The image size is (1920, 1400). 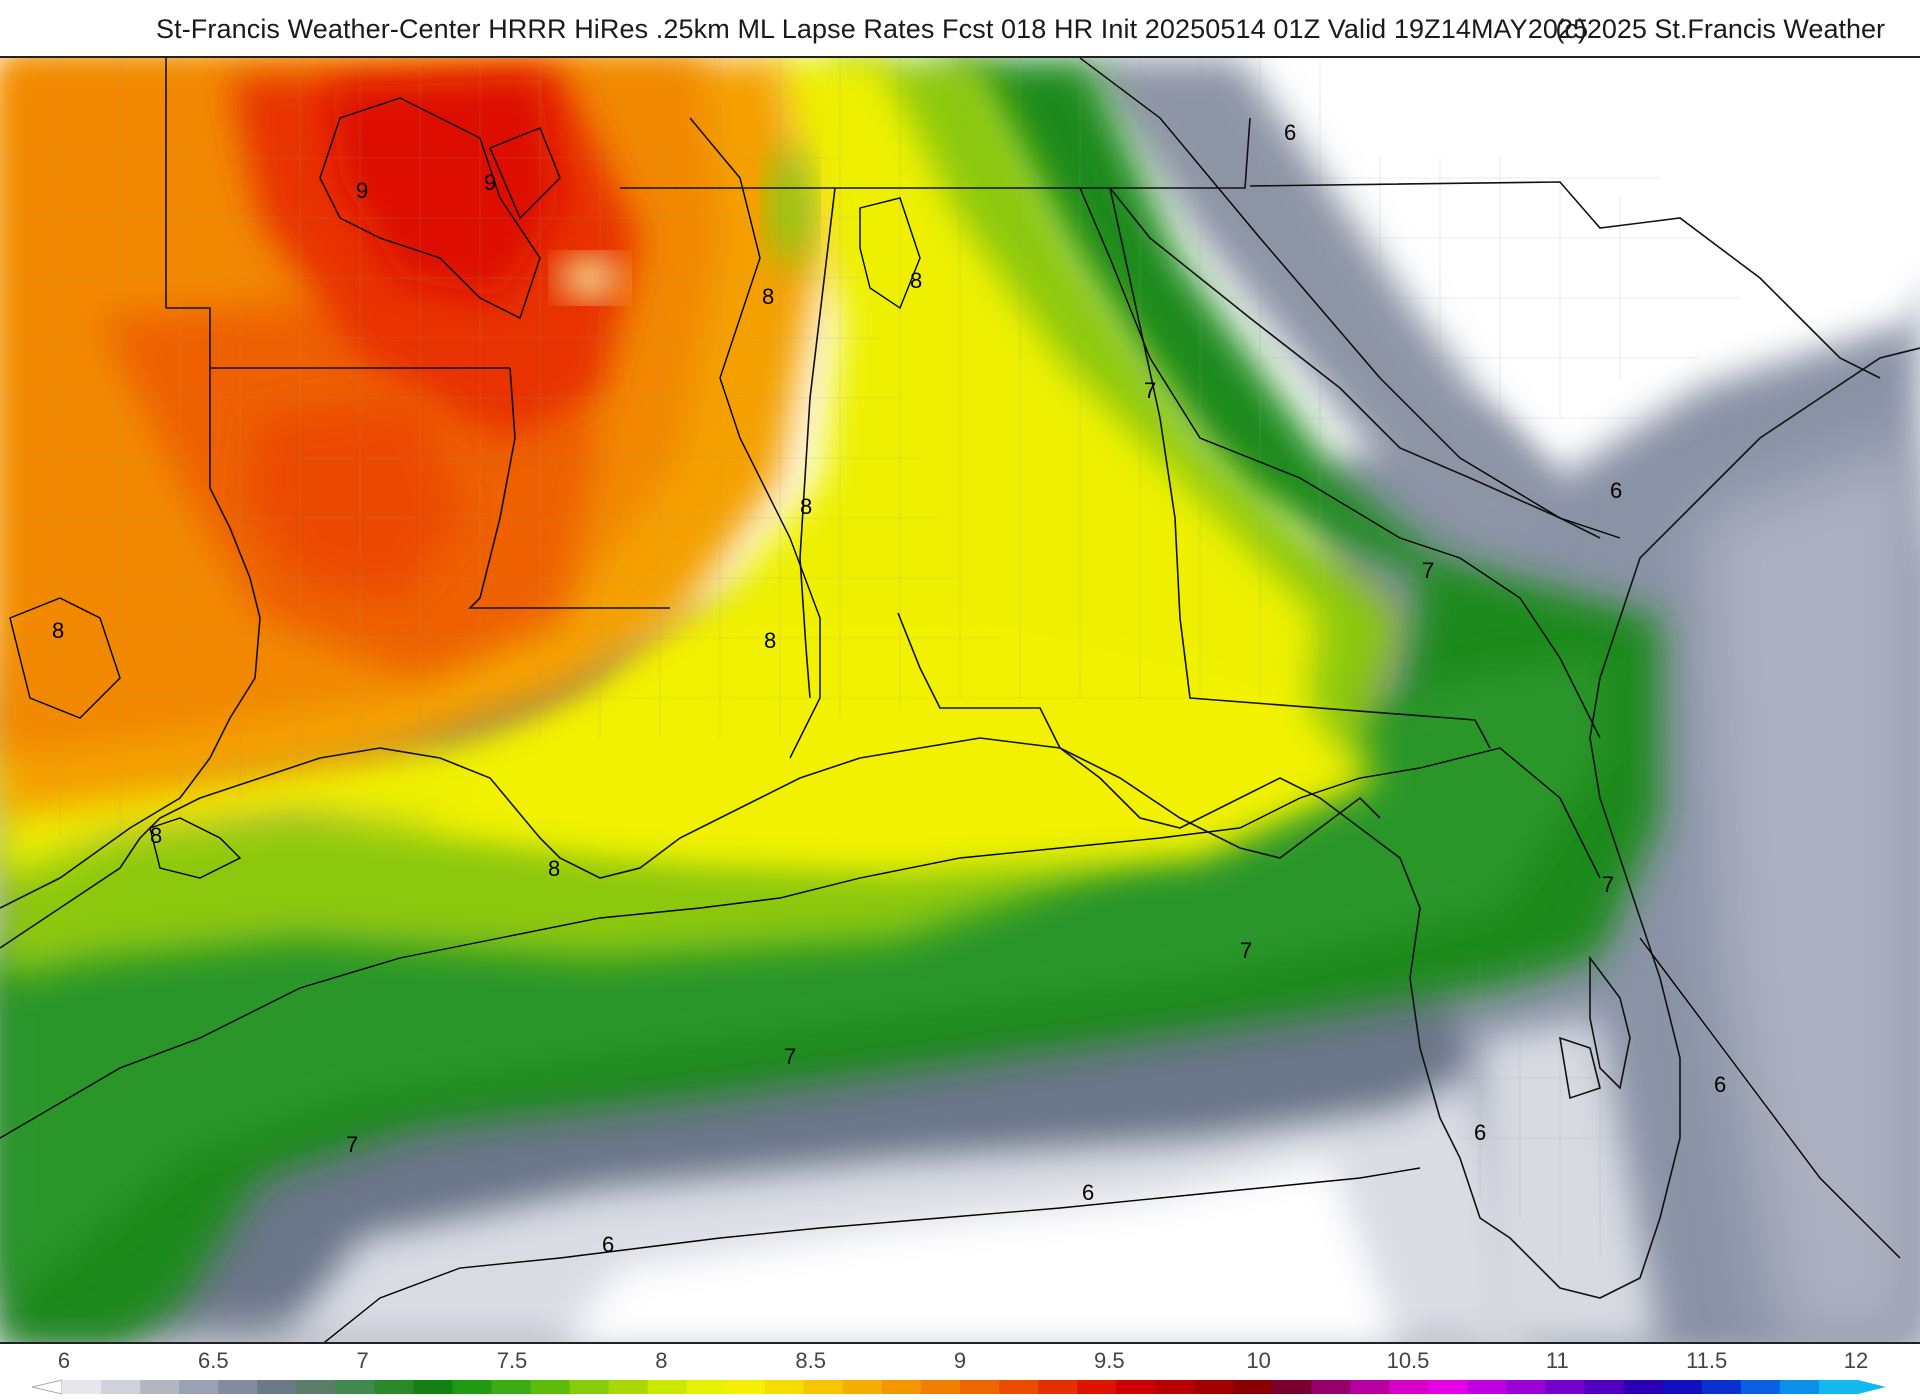 What do you see at coordinates (1109, 1360) in the screenshot?
I see `colorbar-tick-label: 9.5` at bounding box center [1109, 1360].